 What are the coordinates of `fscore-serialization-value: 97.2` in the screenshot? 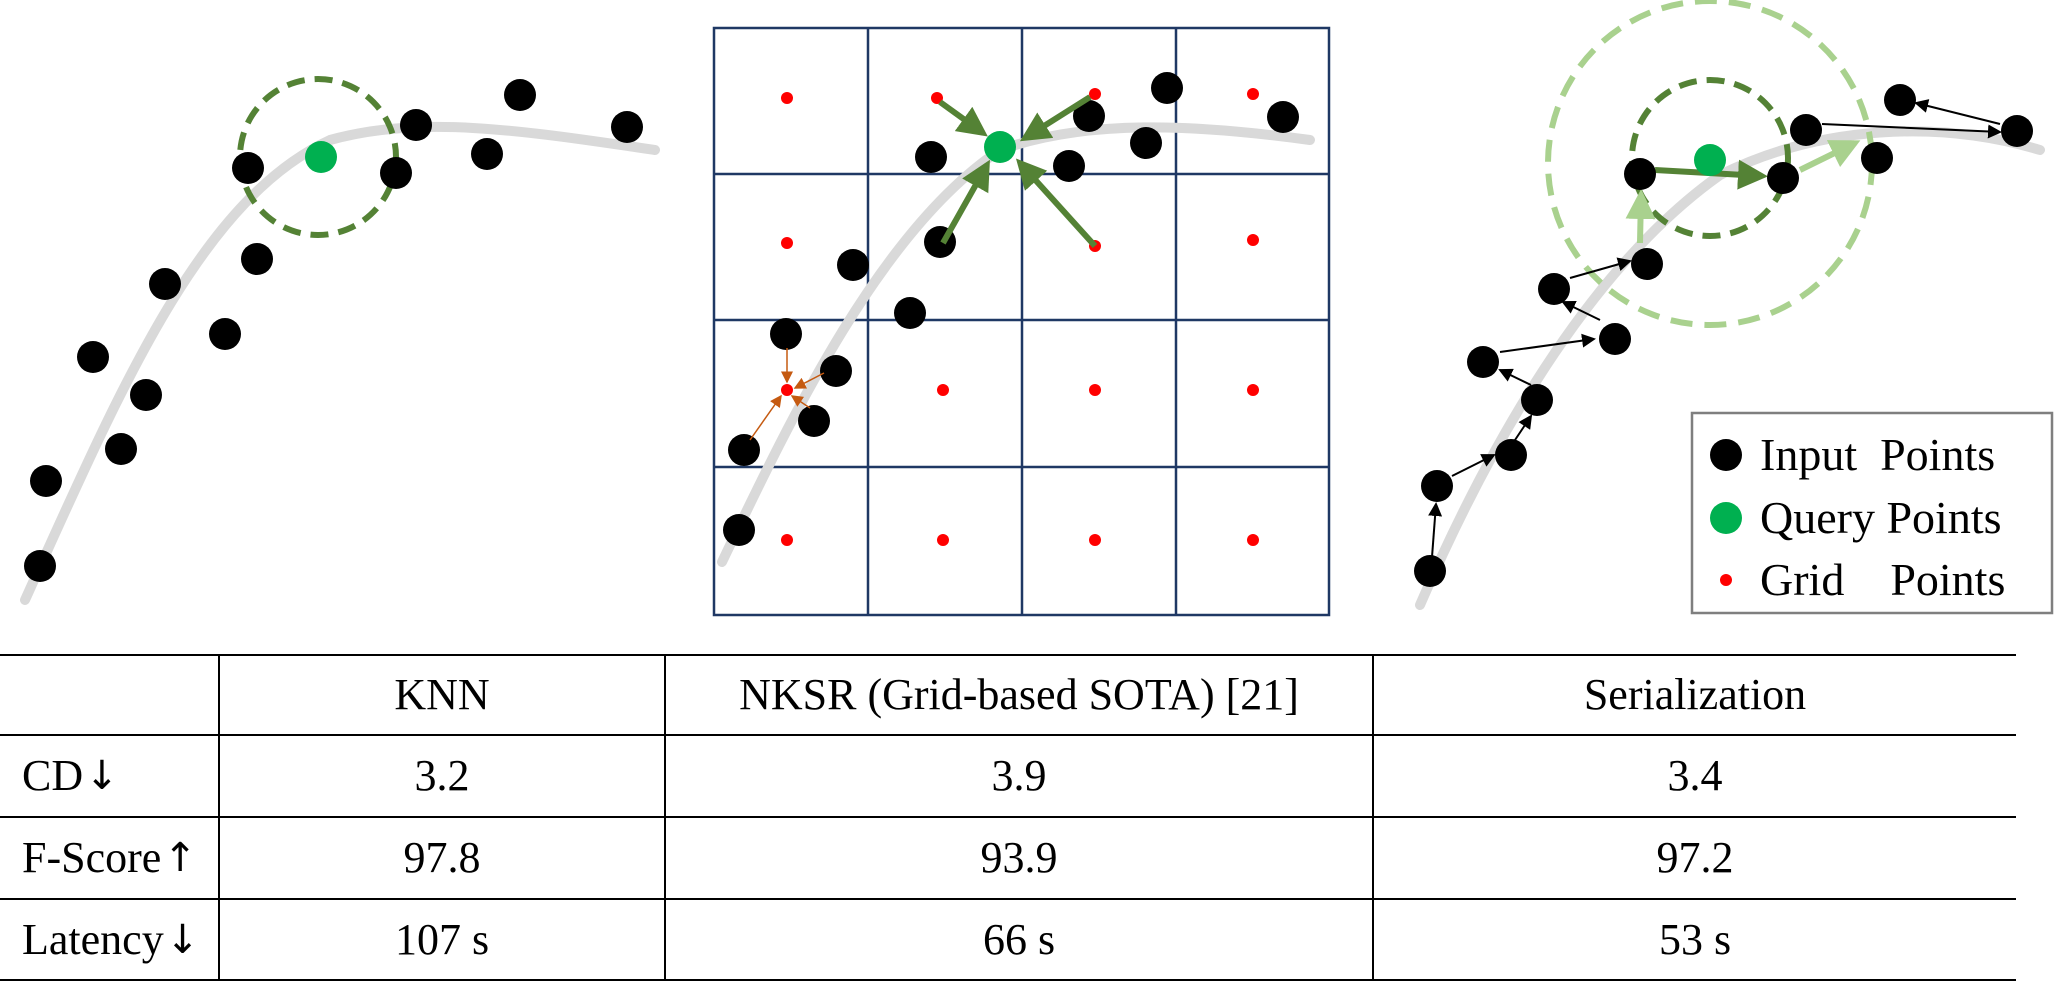 It's located at (1695, 857).